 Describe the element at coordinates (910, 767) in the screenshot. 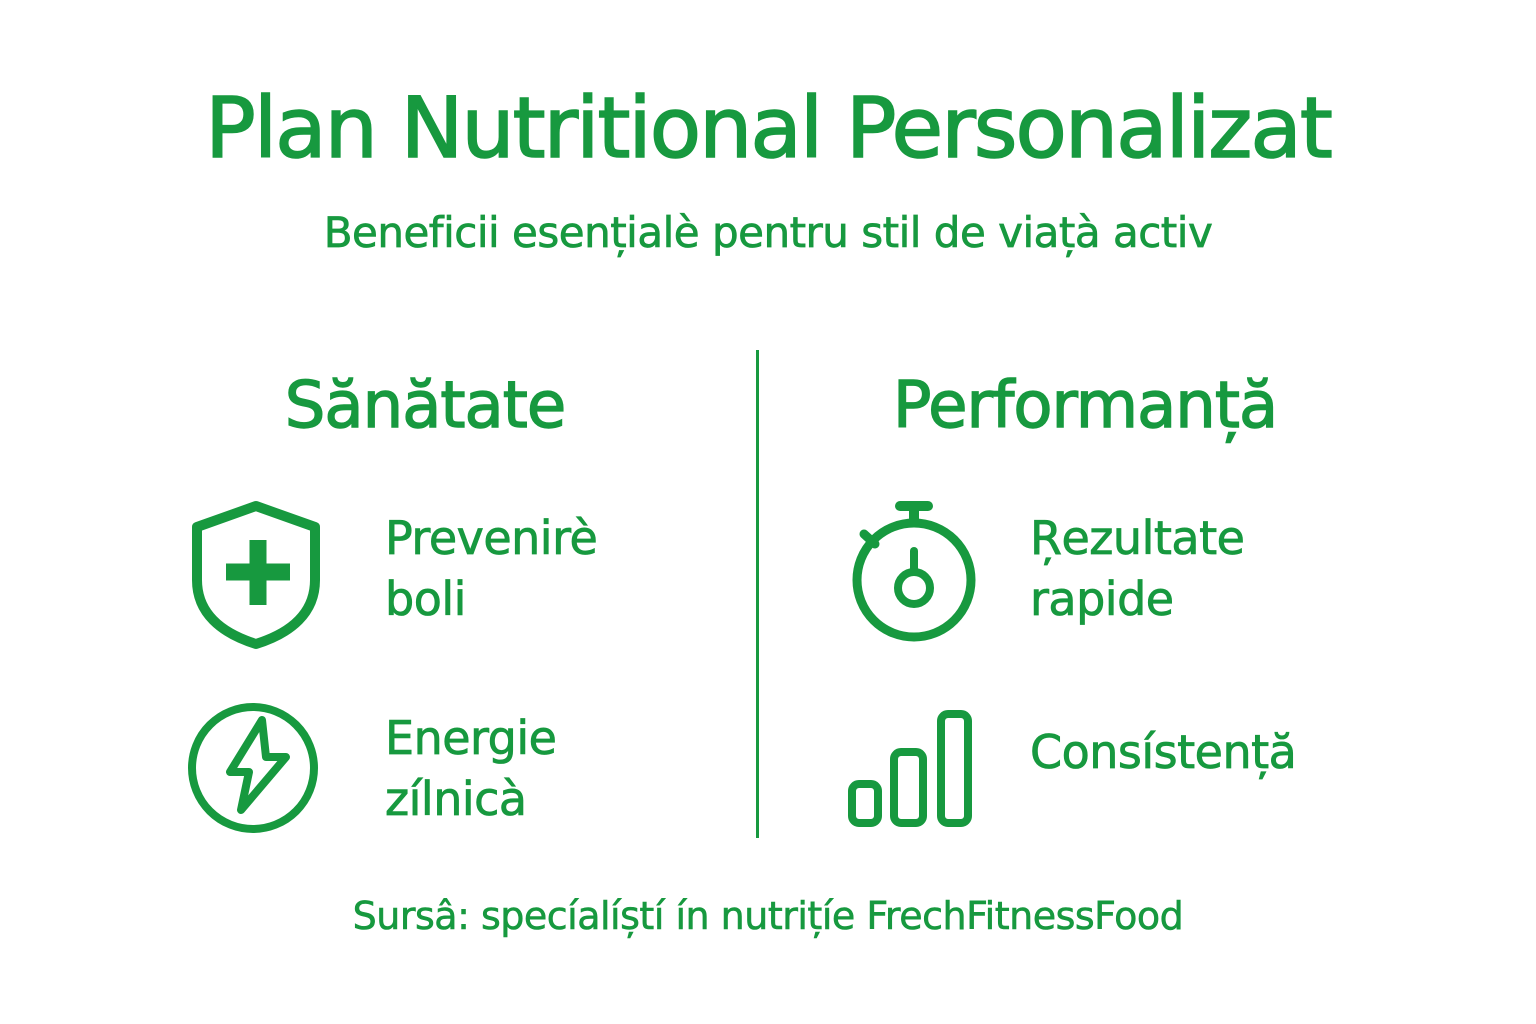

I see `bar-chart-icon` at that location.